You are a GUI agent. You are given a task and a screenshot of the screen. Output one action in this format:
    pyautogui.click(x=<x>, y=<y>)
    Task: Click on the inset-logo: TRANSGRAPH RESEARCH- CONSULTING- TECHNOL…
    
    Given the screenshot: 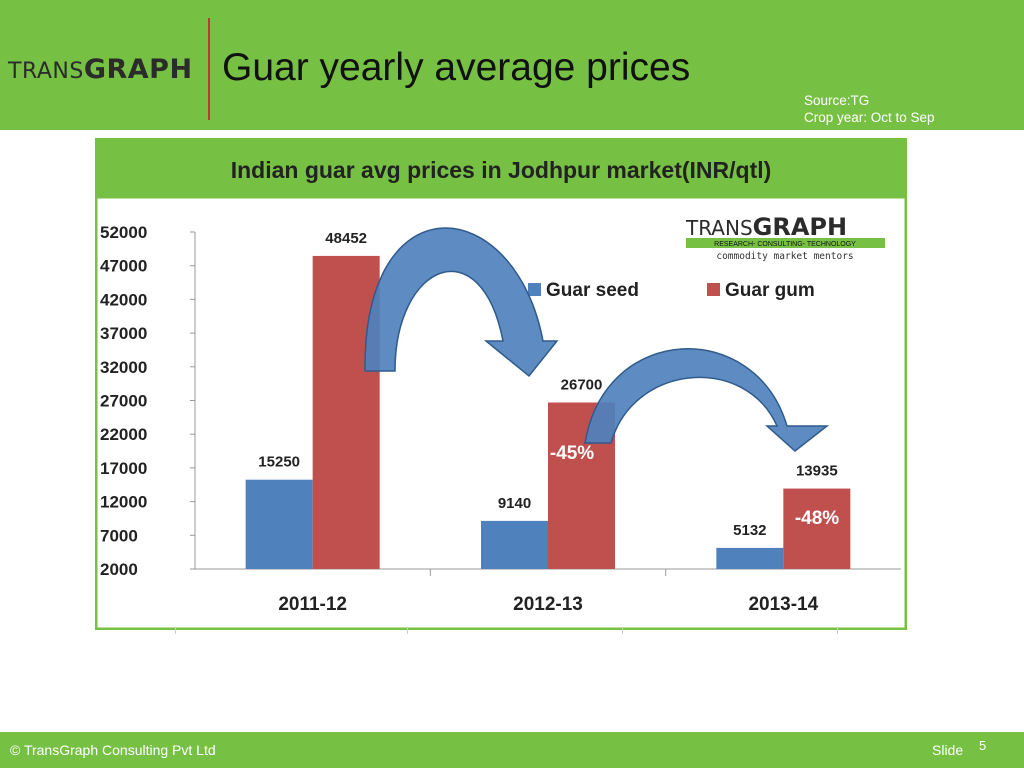 What is the action you would take?
    pyautogui.click(x=785, y=237)
    